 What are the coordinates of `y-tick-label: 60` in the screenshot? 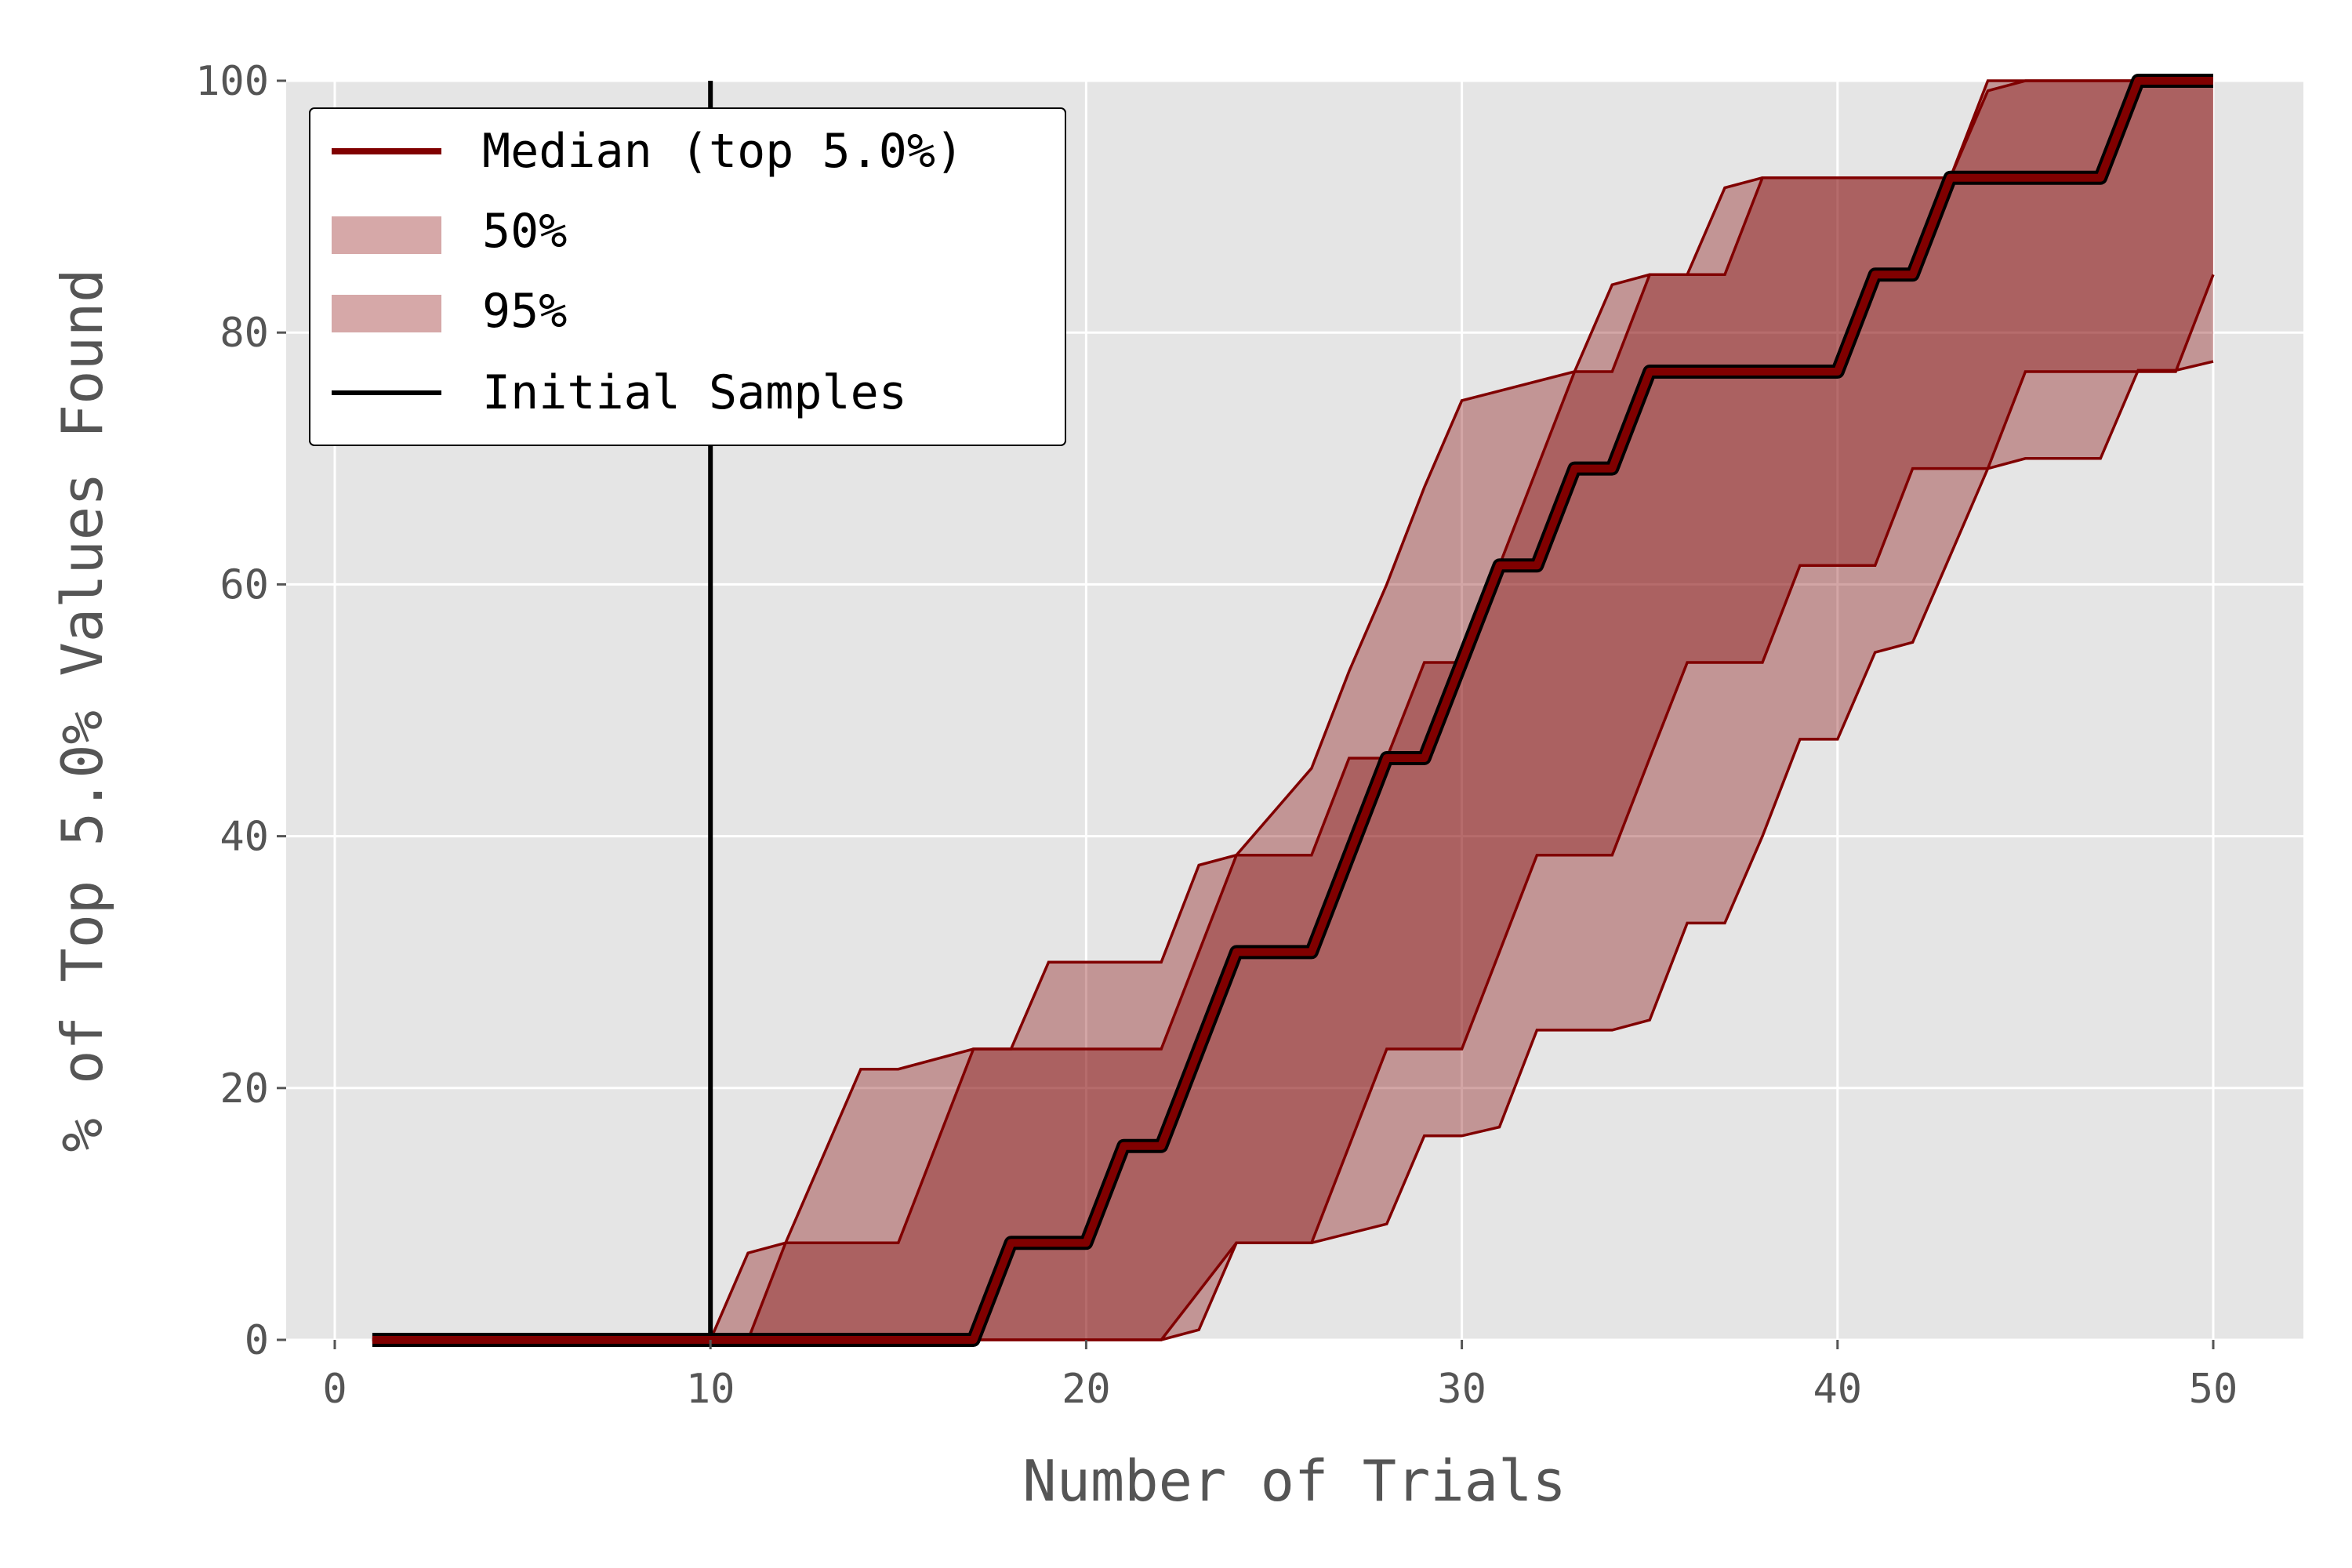 It's located at (244, 584).